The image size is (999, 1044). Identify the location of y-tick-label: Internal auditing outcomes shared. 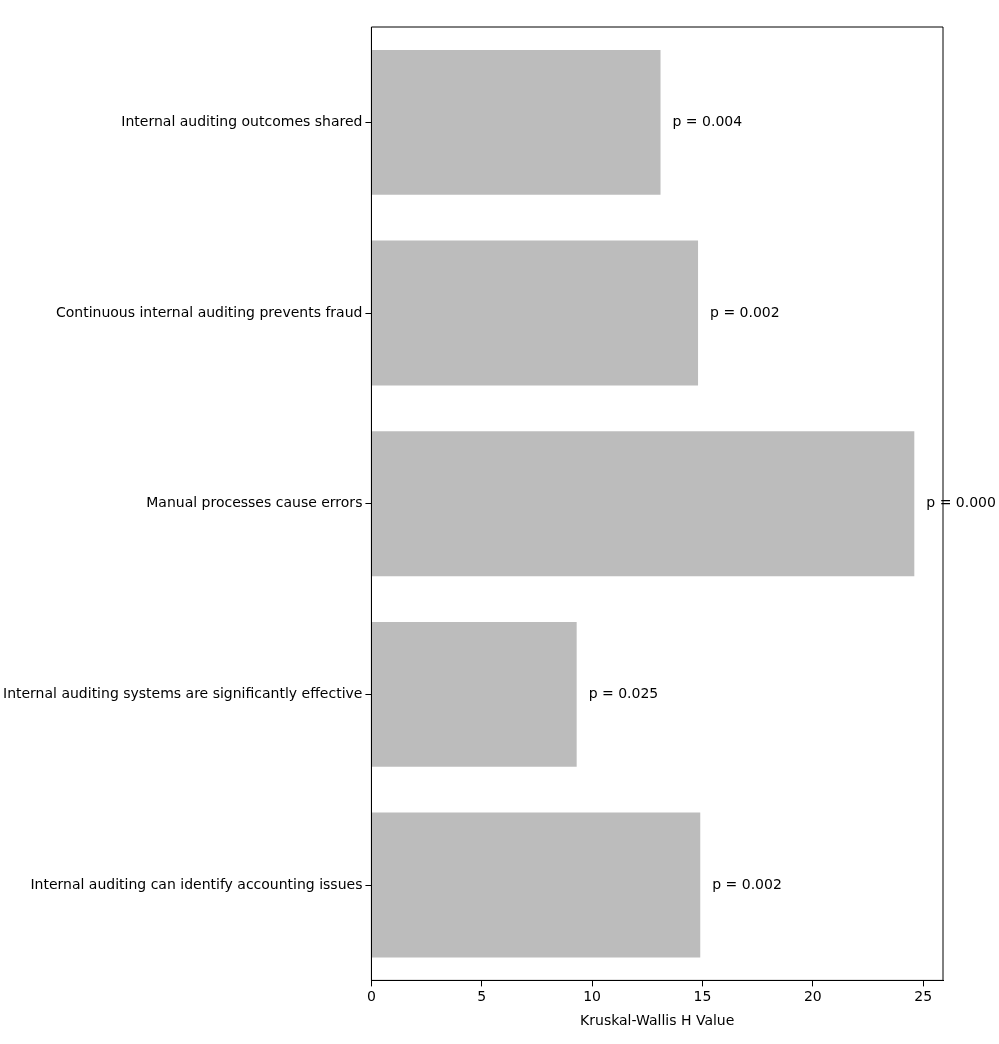
(242, 120).